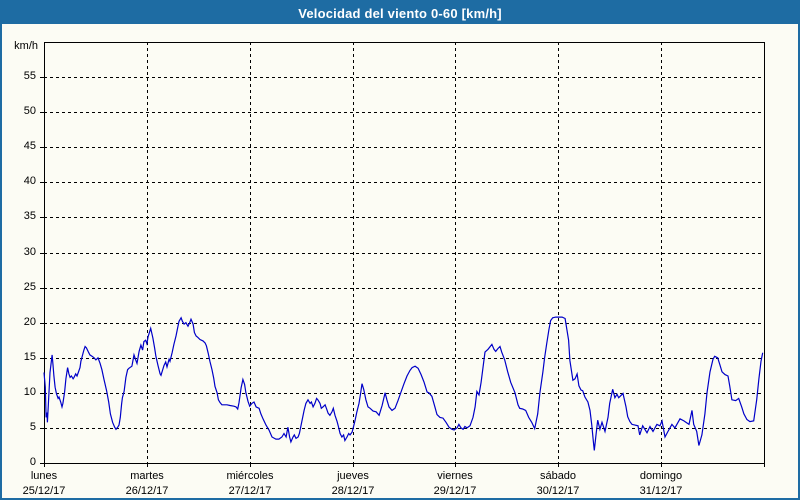 Image resolution: width=800 pixels, height=500 pixels. Describe the element at coordinates (353, 491) in the screenshot. I see `x-tick-date-28-12-17: 28/12/17` at that location.